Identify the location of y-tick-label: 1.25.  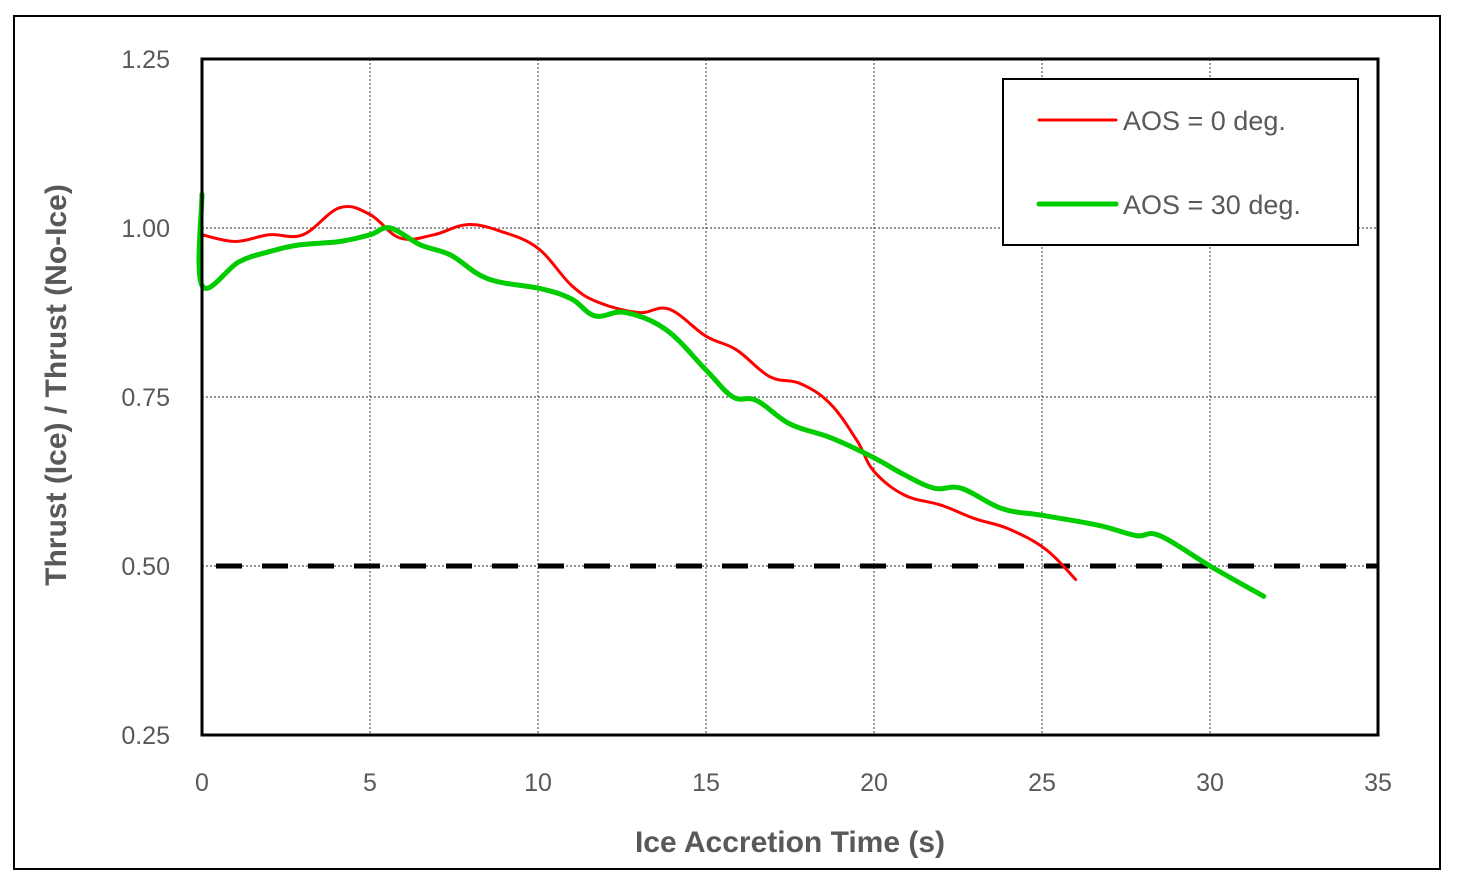
(145, 60).